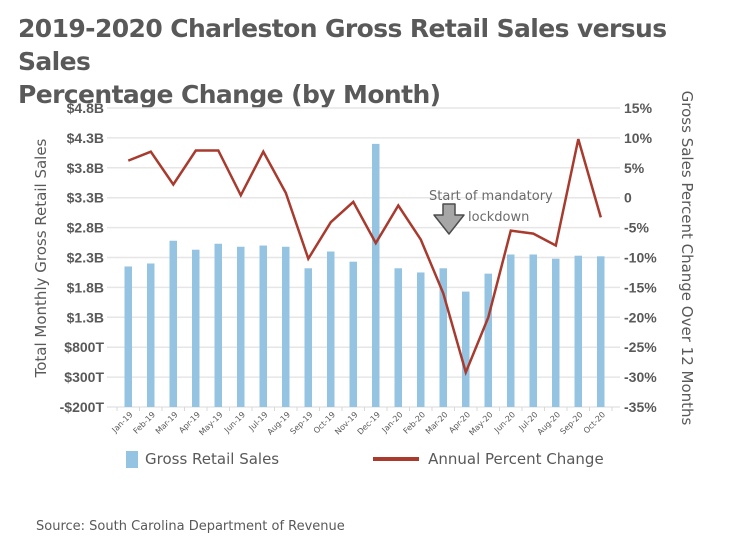  What do you see at coordinates (301, 423) in the screenshot?
I see `x-tick-label: Sep-19` at bounding box center [301, 423].